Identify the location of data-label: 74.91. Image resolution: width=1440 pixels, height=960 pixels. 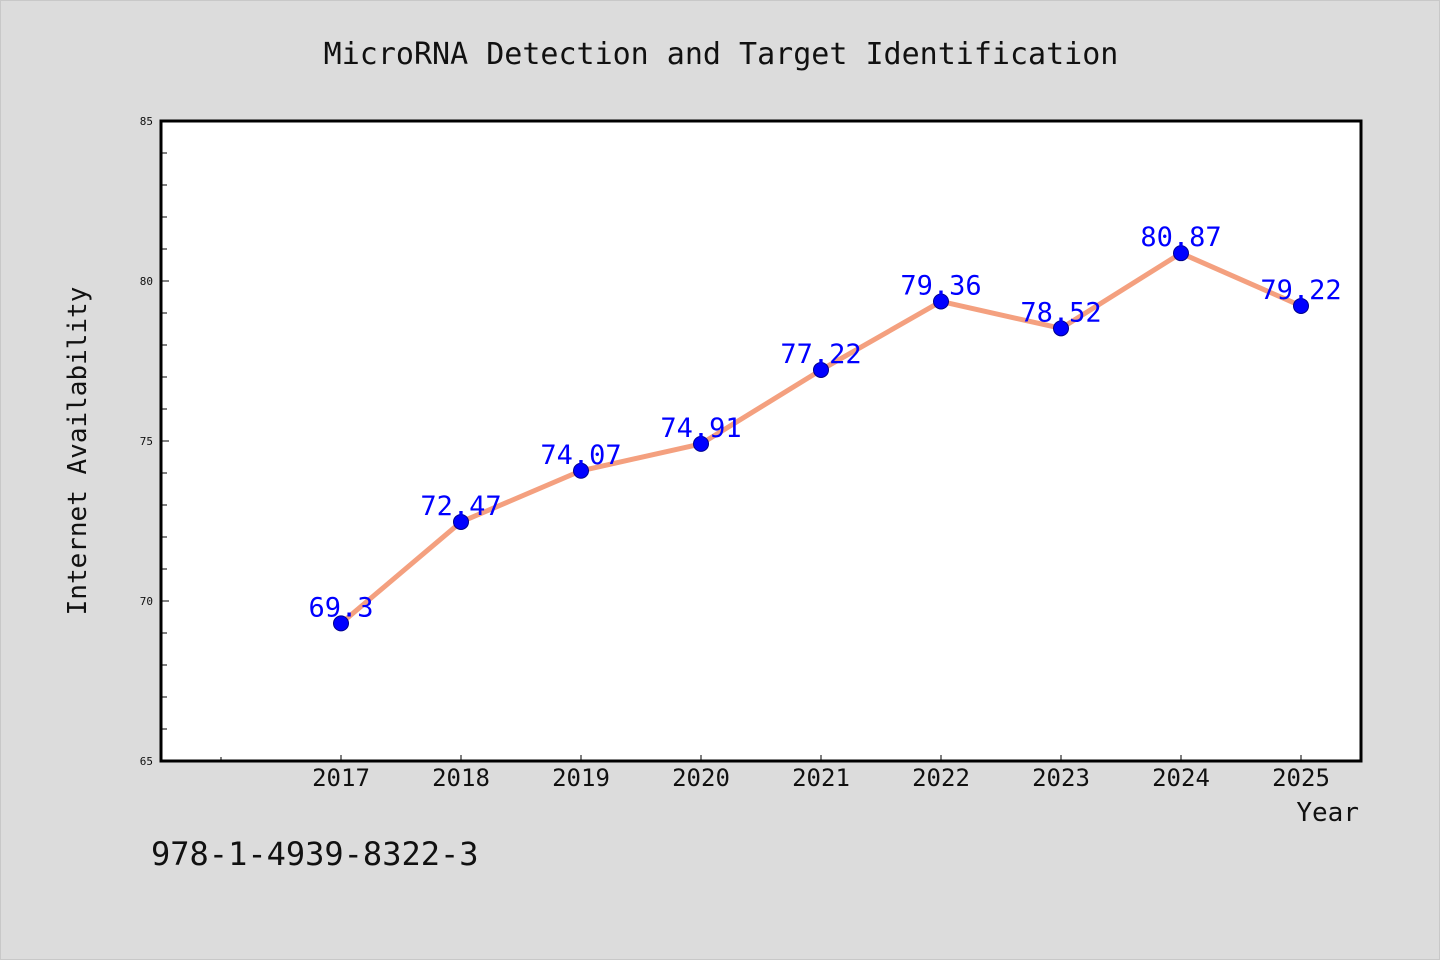
(700, 428).